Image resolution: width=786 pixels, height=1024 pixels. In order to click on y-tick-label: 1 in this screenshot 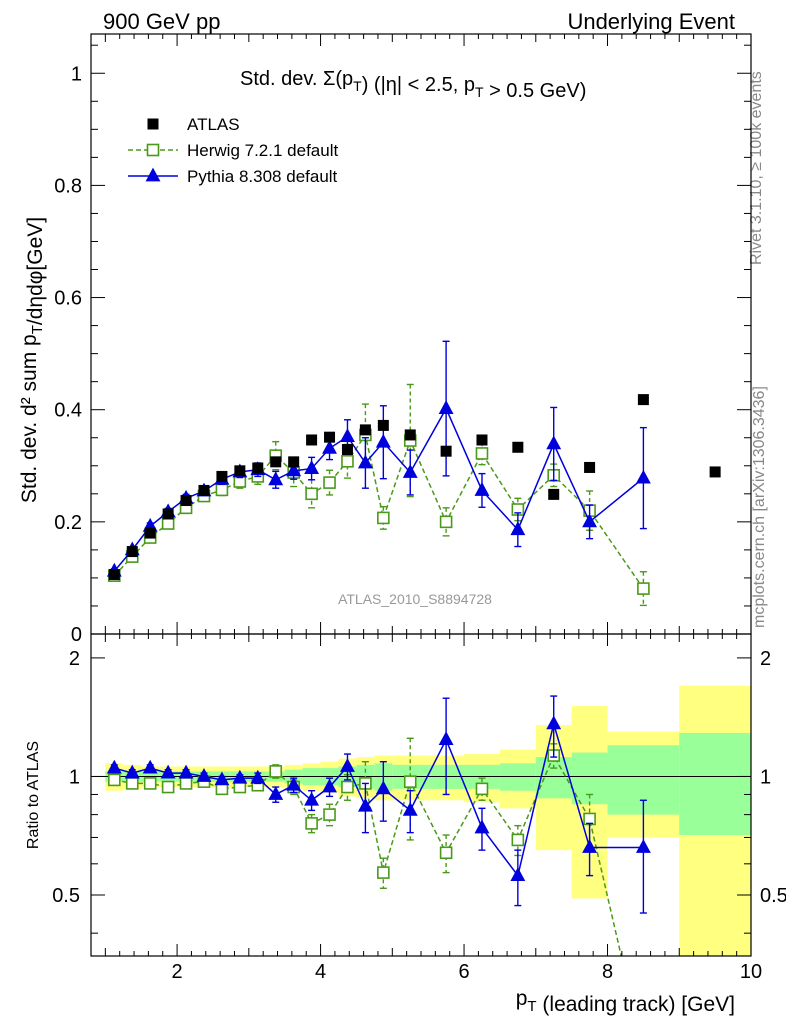, I will do `click(76, 74)`.